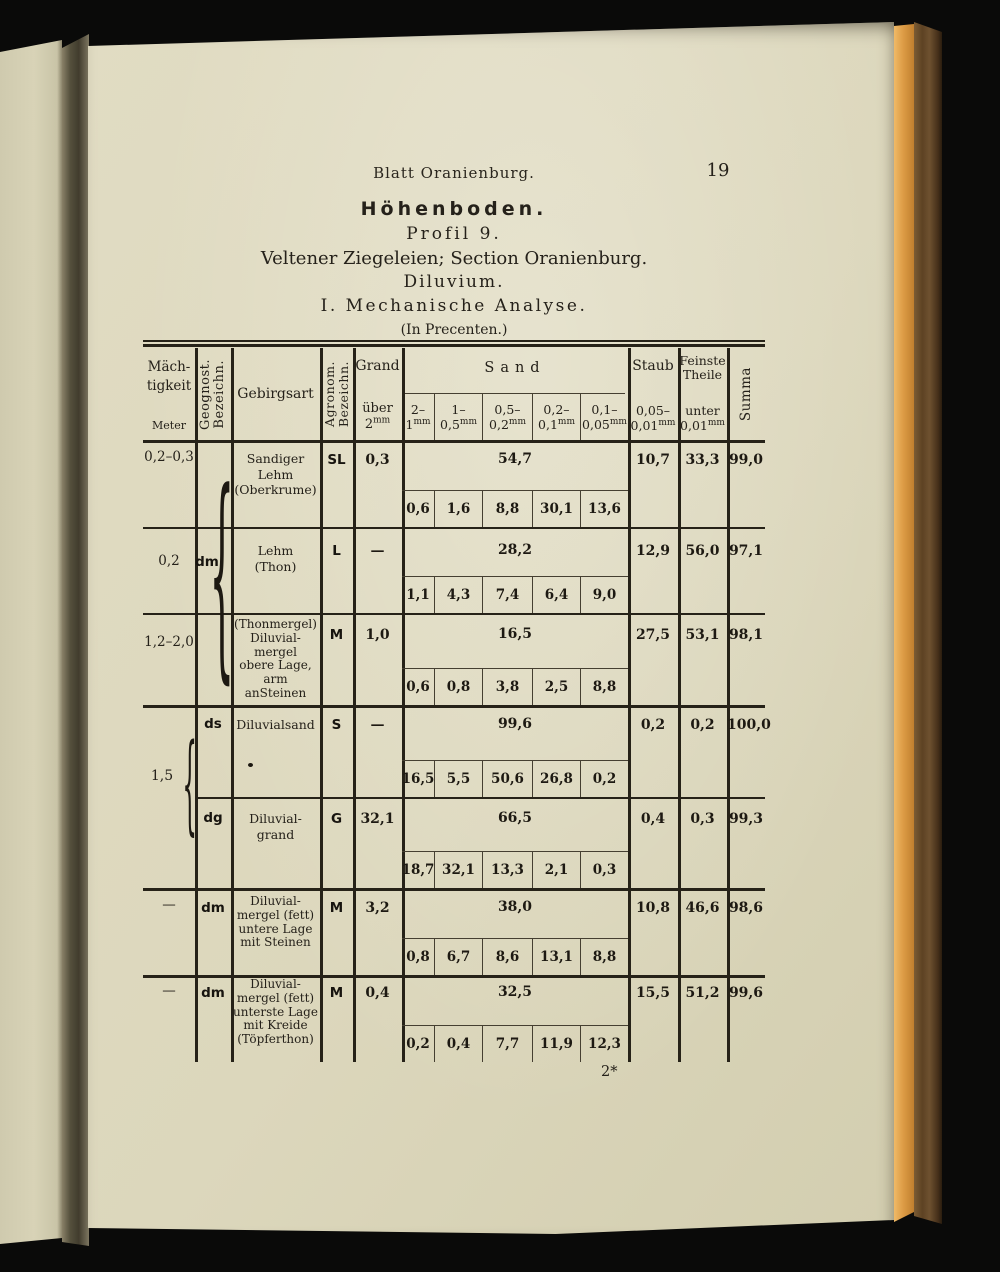 This screenshot has width=1000, height=1272. What do you see at coordinates (507, 1044) in the screenshot?
I see `fraction-cell: 7,7` at bounding box center [507, 1044].